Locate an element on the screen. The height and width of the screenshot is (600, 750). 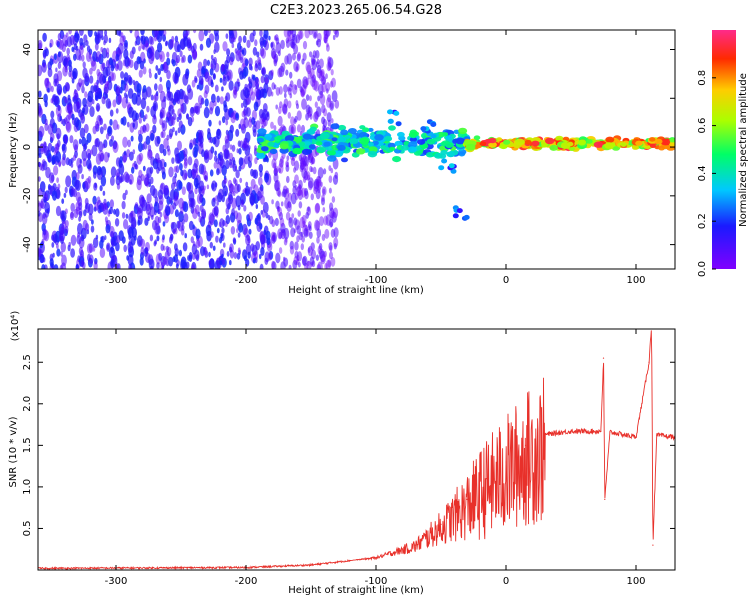
snr-ylabel: SNR (10 * v/v) is located at coordinates (13, 451).